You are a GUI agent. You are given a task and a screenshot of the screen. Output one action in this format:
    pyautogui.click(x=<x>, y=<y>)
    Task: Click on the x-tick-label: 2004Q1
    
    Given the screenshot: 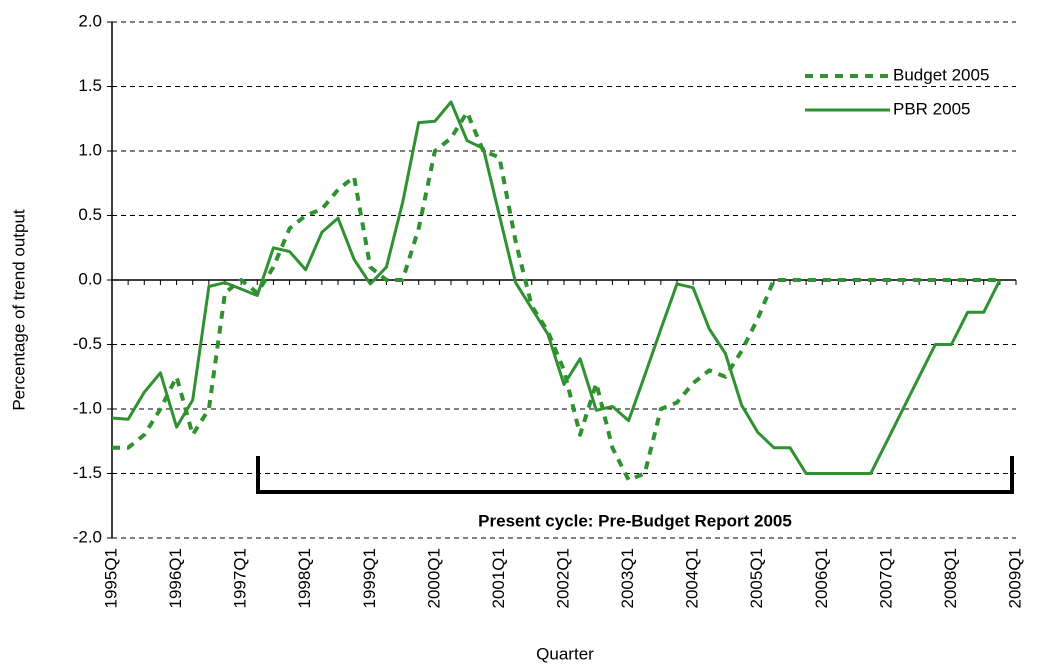 What is the action you would take?
    pyautogui.click(x=692, y=578)
    